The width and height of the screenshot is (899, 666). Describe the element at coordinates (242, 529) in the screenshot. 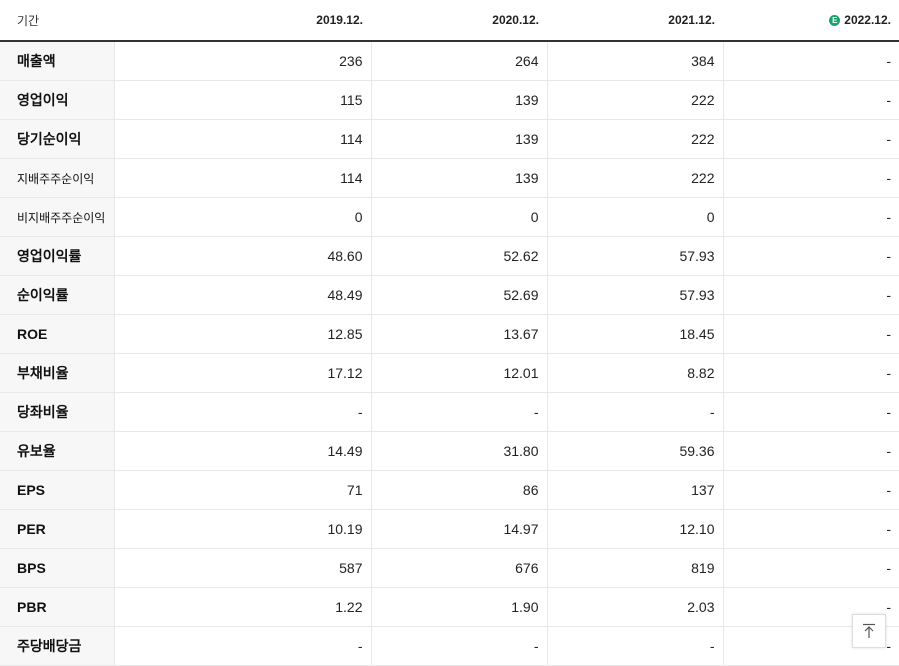

I see `cell-2019: 10.19` at that location.